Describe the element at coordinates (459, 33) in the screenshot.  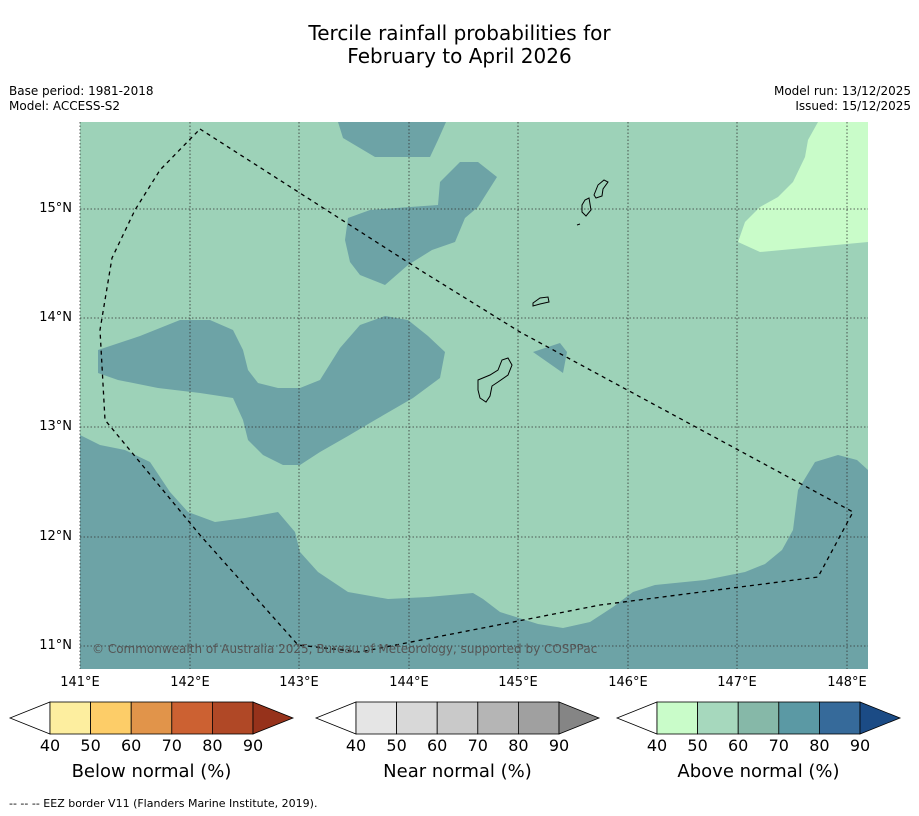
I see `title-line-1: Tercile rainfall probabilities for` at that location.